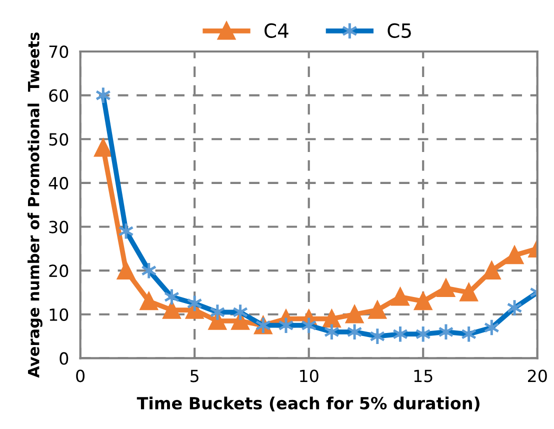  I want to click on y-tick-label: 70, so click(58, 51).